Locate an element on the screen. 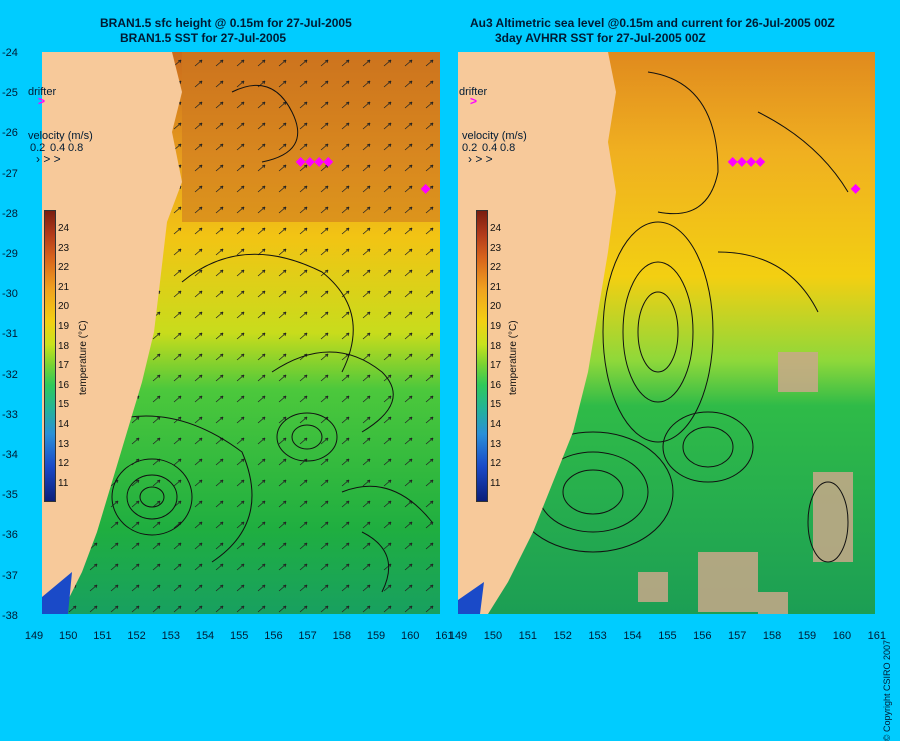 This screenshot has width=900, height=741. lat-tick-label: -33 is located at coordinates (10, 414).